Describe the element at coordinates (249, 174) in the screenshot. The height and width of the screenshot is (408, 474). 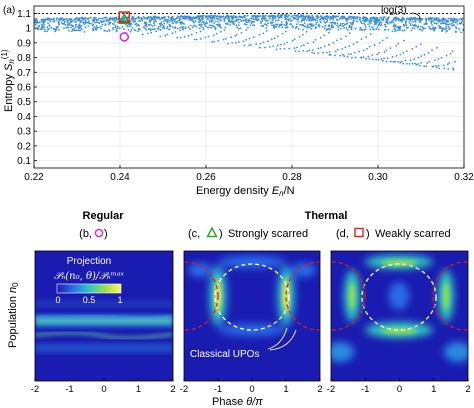
I see `panel-a-x-ticks: 0.22 0.24 0.26 0.28 0.30 0.32` at that location.